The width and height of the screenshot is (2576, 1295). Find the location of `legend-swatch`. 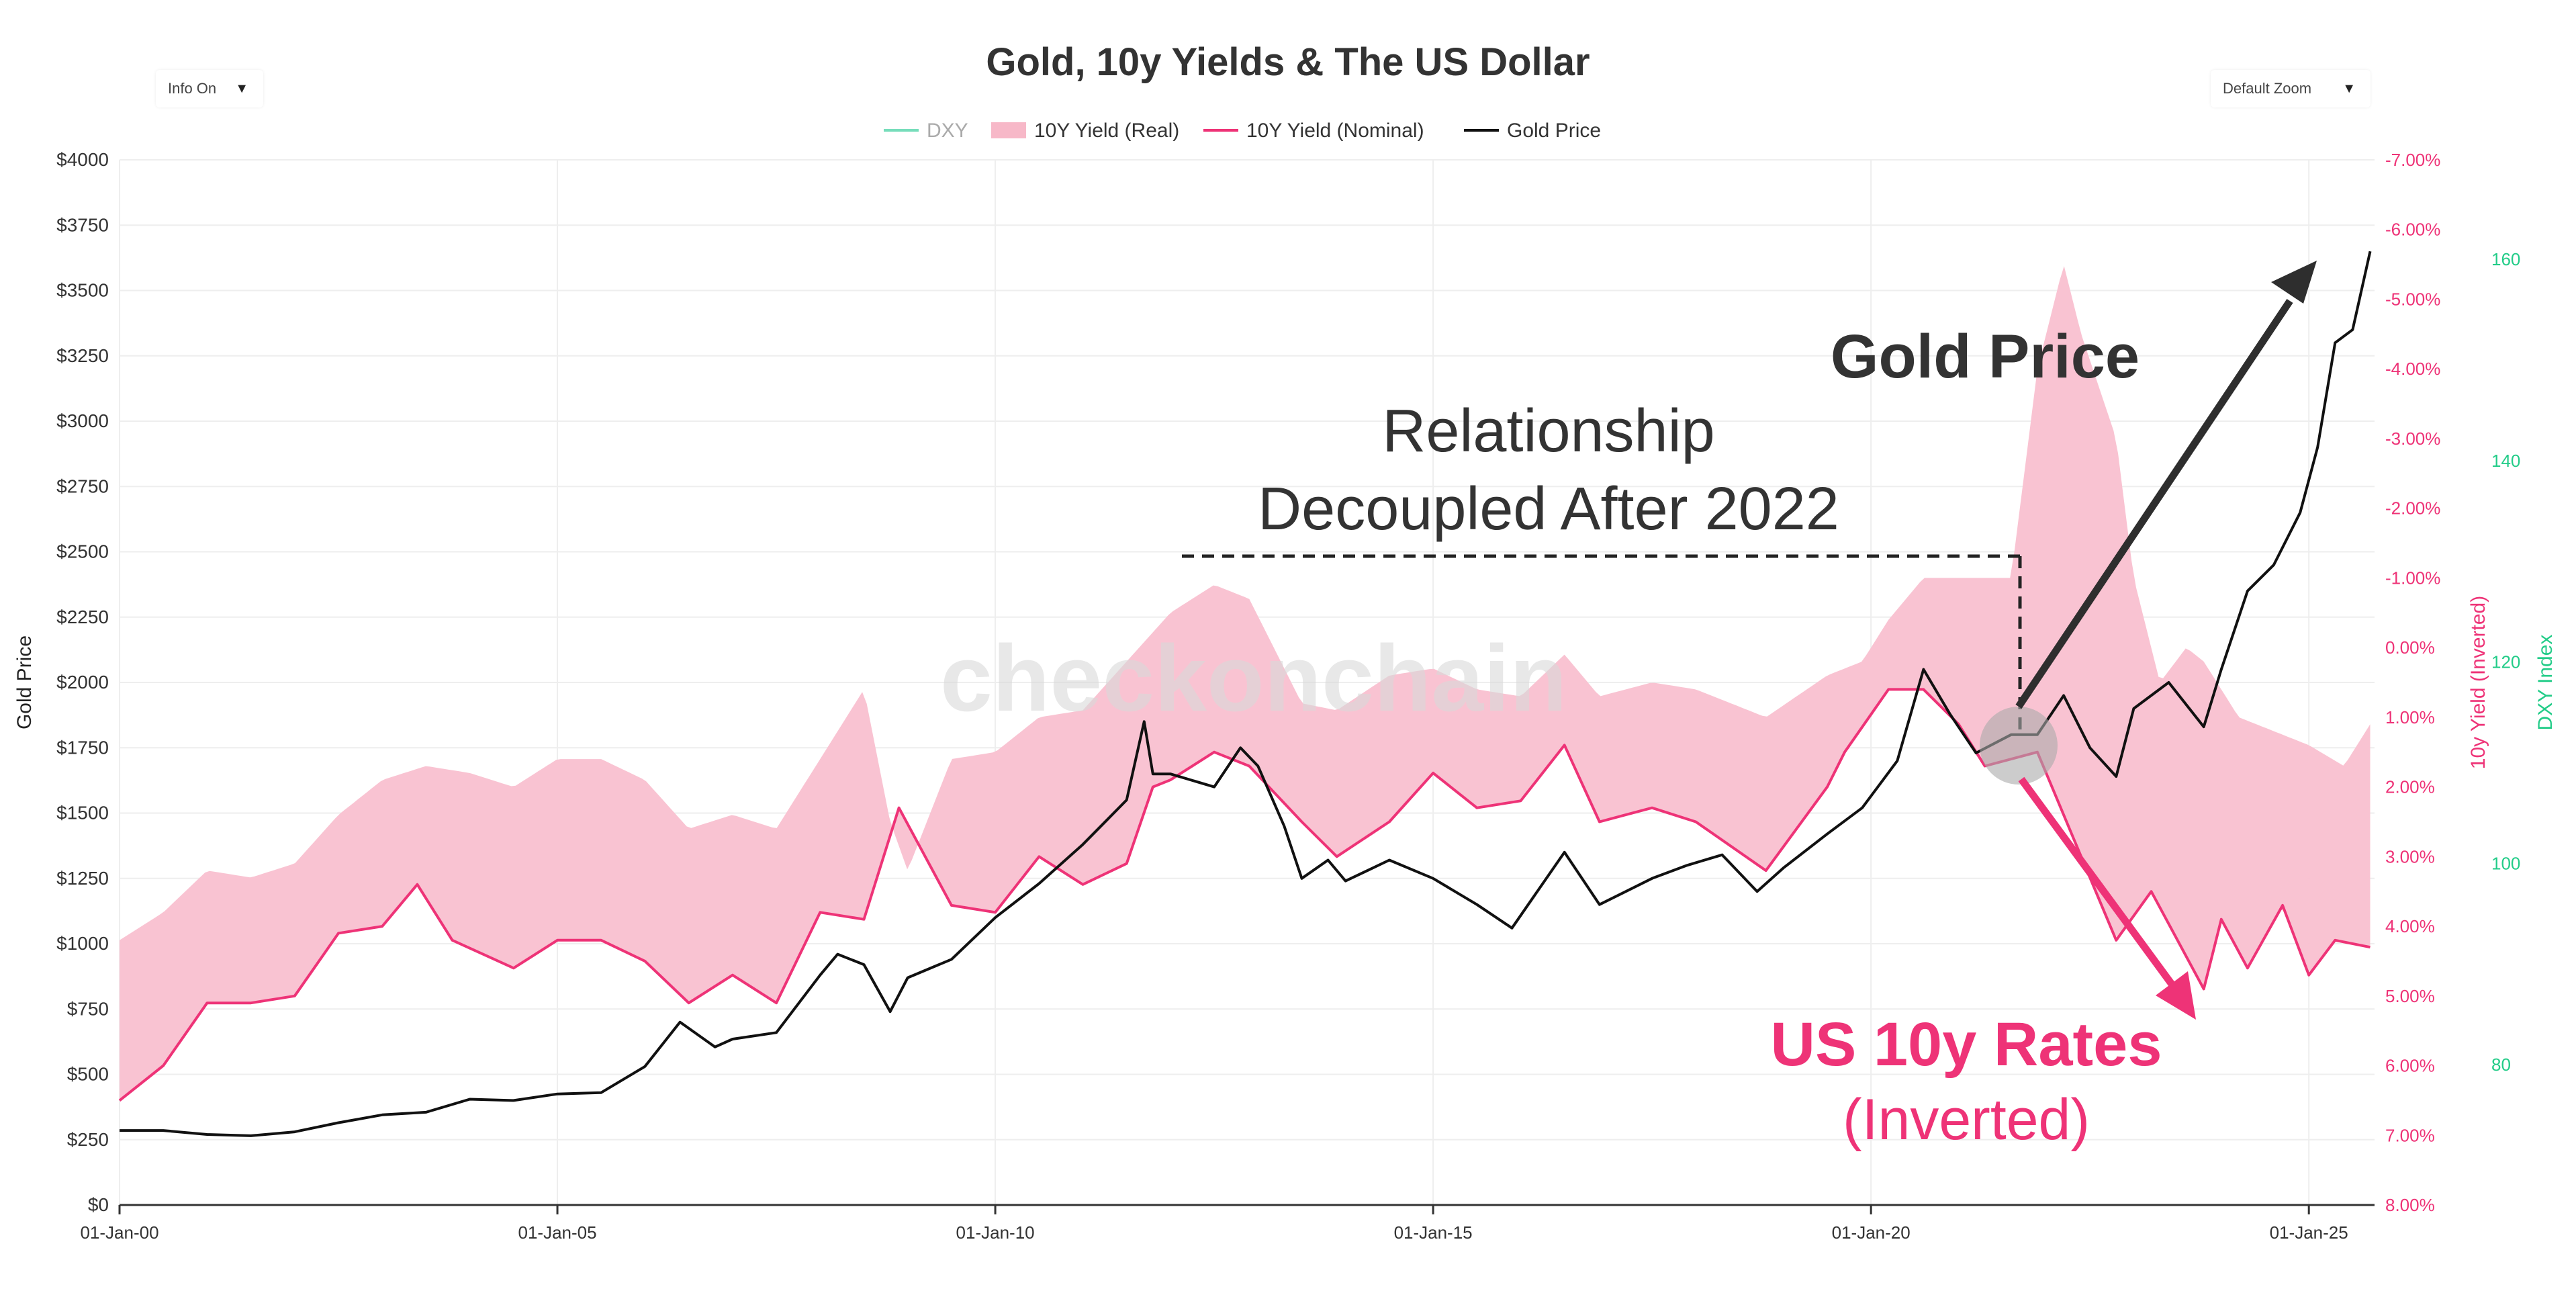

legend-swatch is located at coordinates (1008, 130).